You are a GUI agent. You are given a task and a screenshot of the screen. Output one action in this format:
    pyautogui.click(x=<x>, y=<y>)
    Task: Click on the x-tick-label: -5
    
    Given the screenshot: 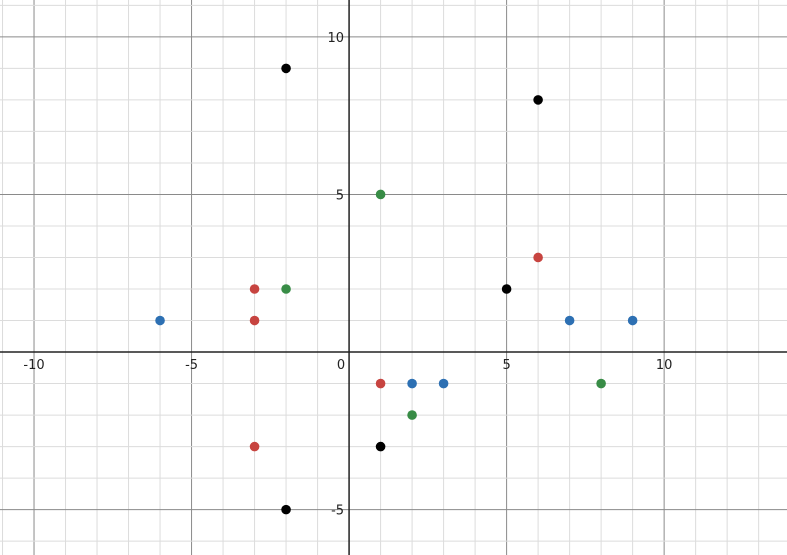 What is the action you would take?
    pyautogui.click(x=191, y=365)
    